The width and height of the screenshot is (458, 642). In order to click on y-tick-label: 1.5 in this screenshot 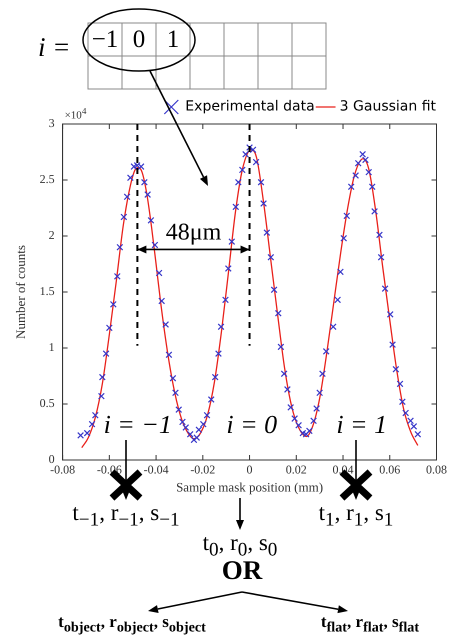, I will do `click(47, 291)`.